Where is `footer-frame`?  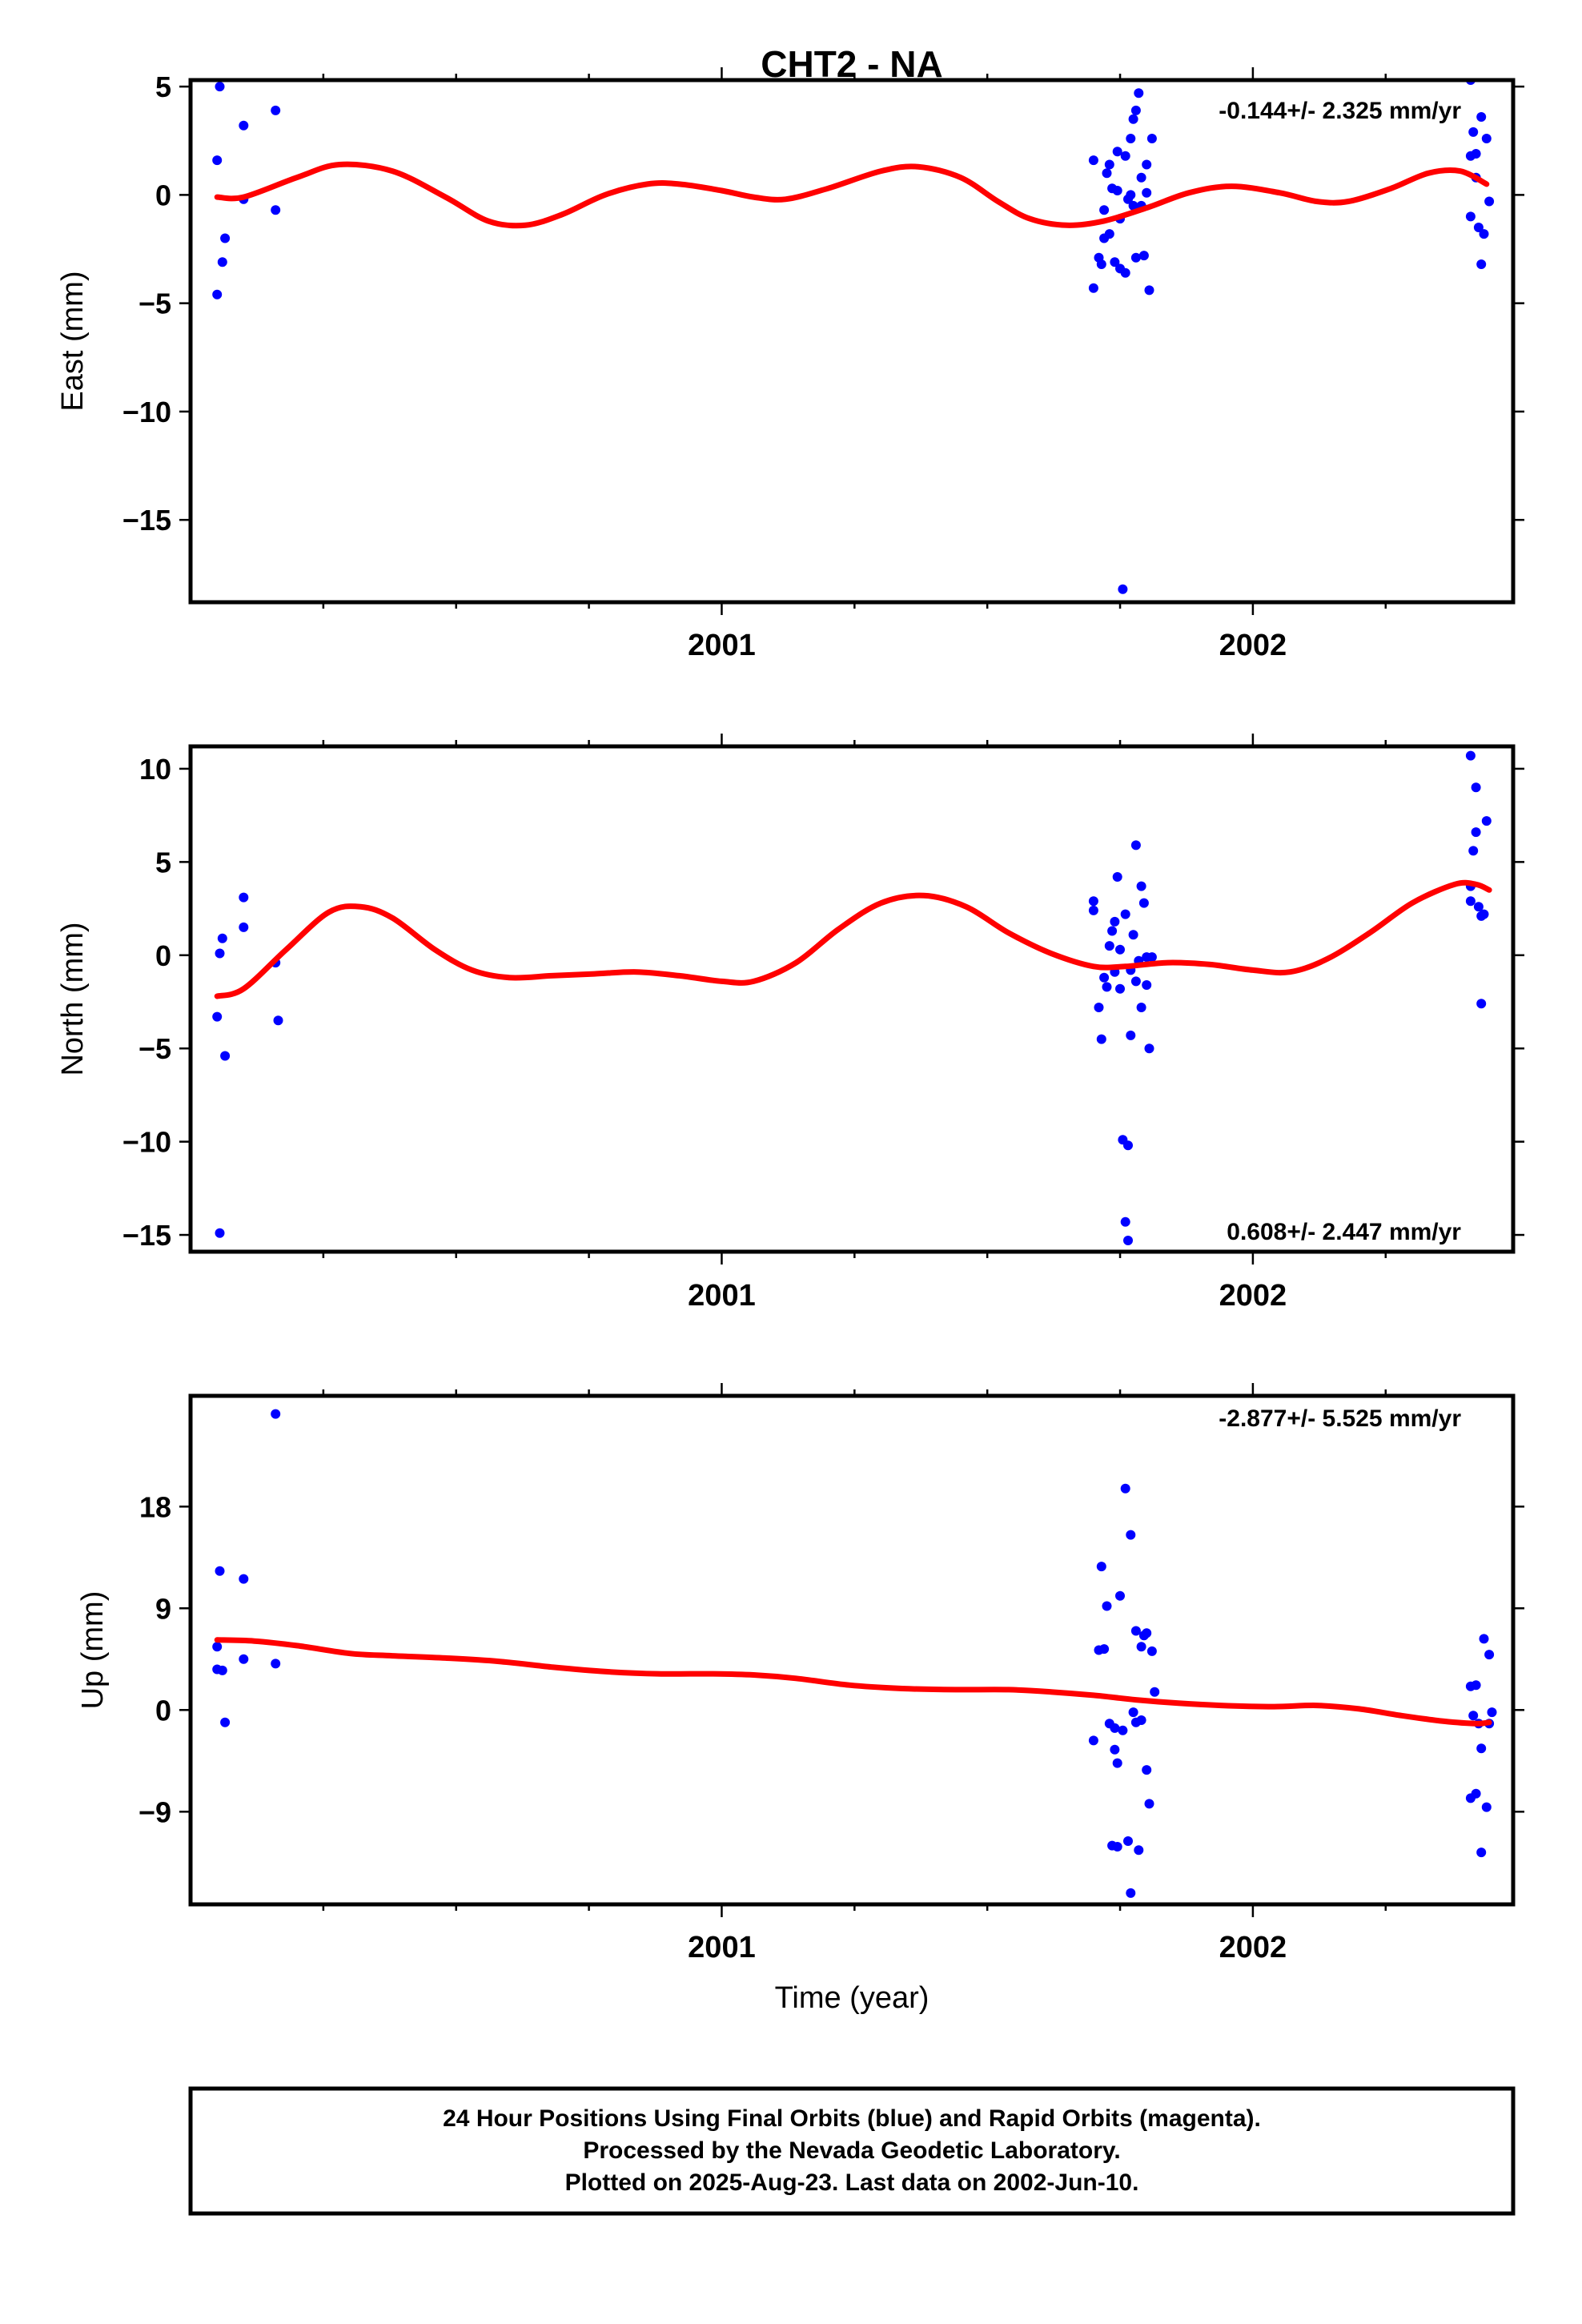
footer-frame is located at coordinates (852, 2151).